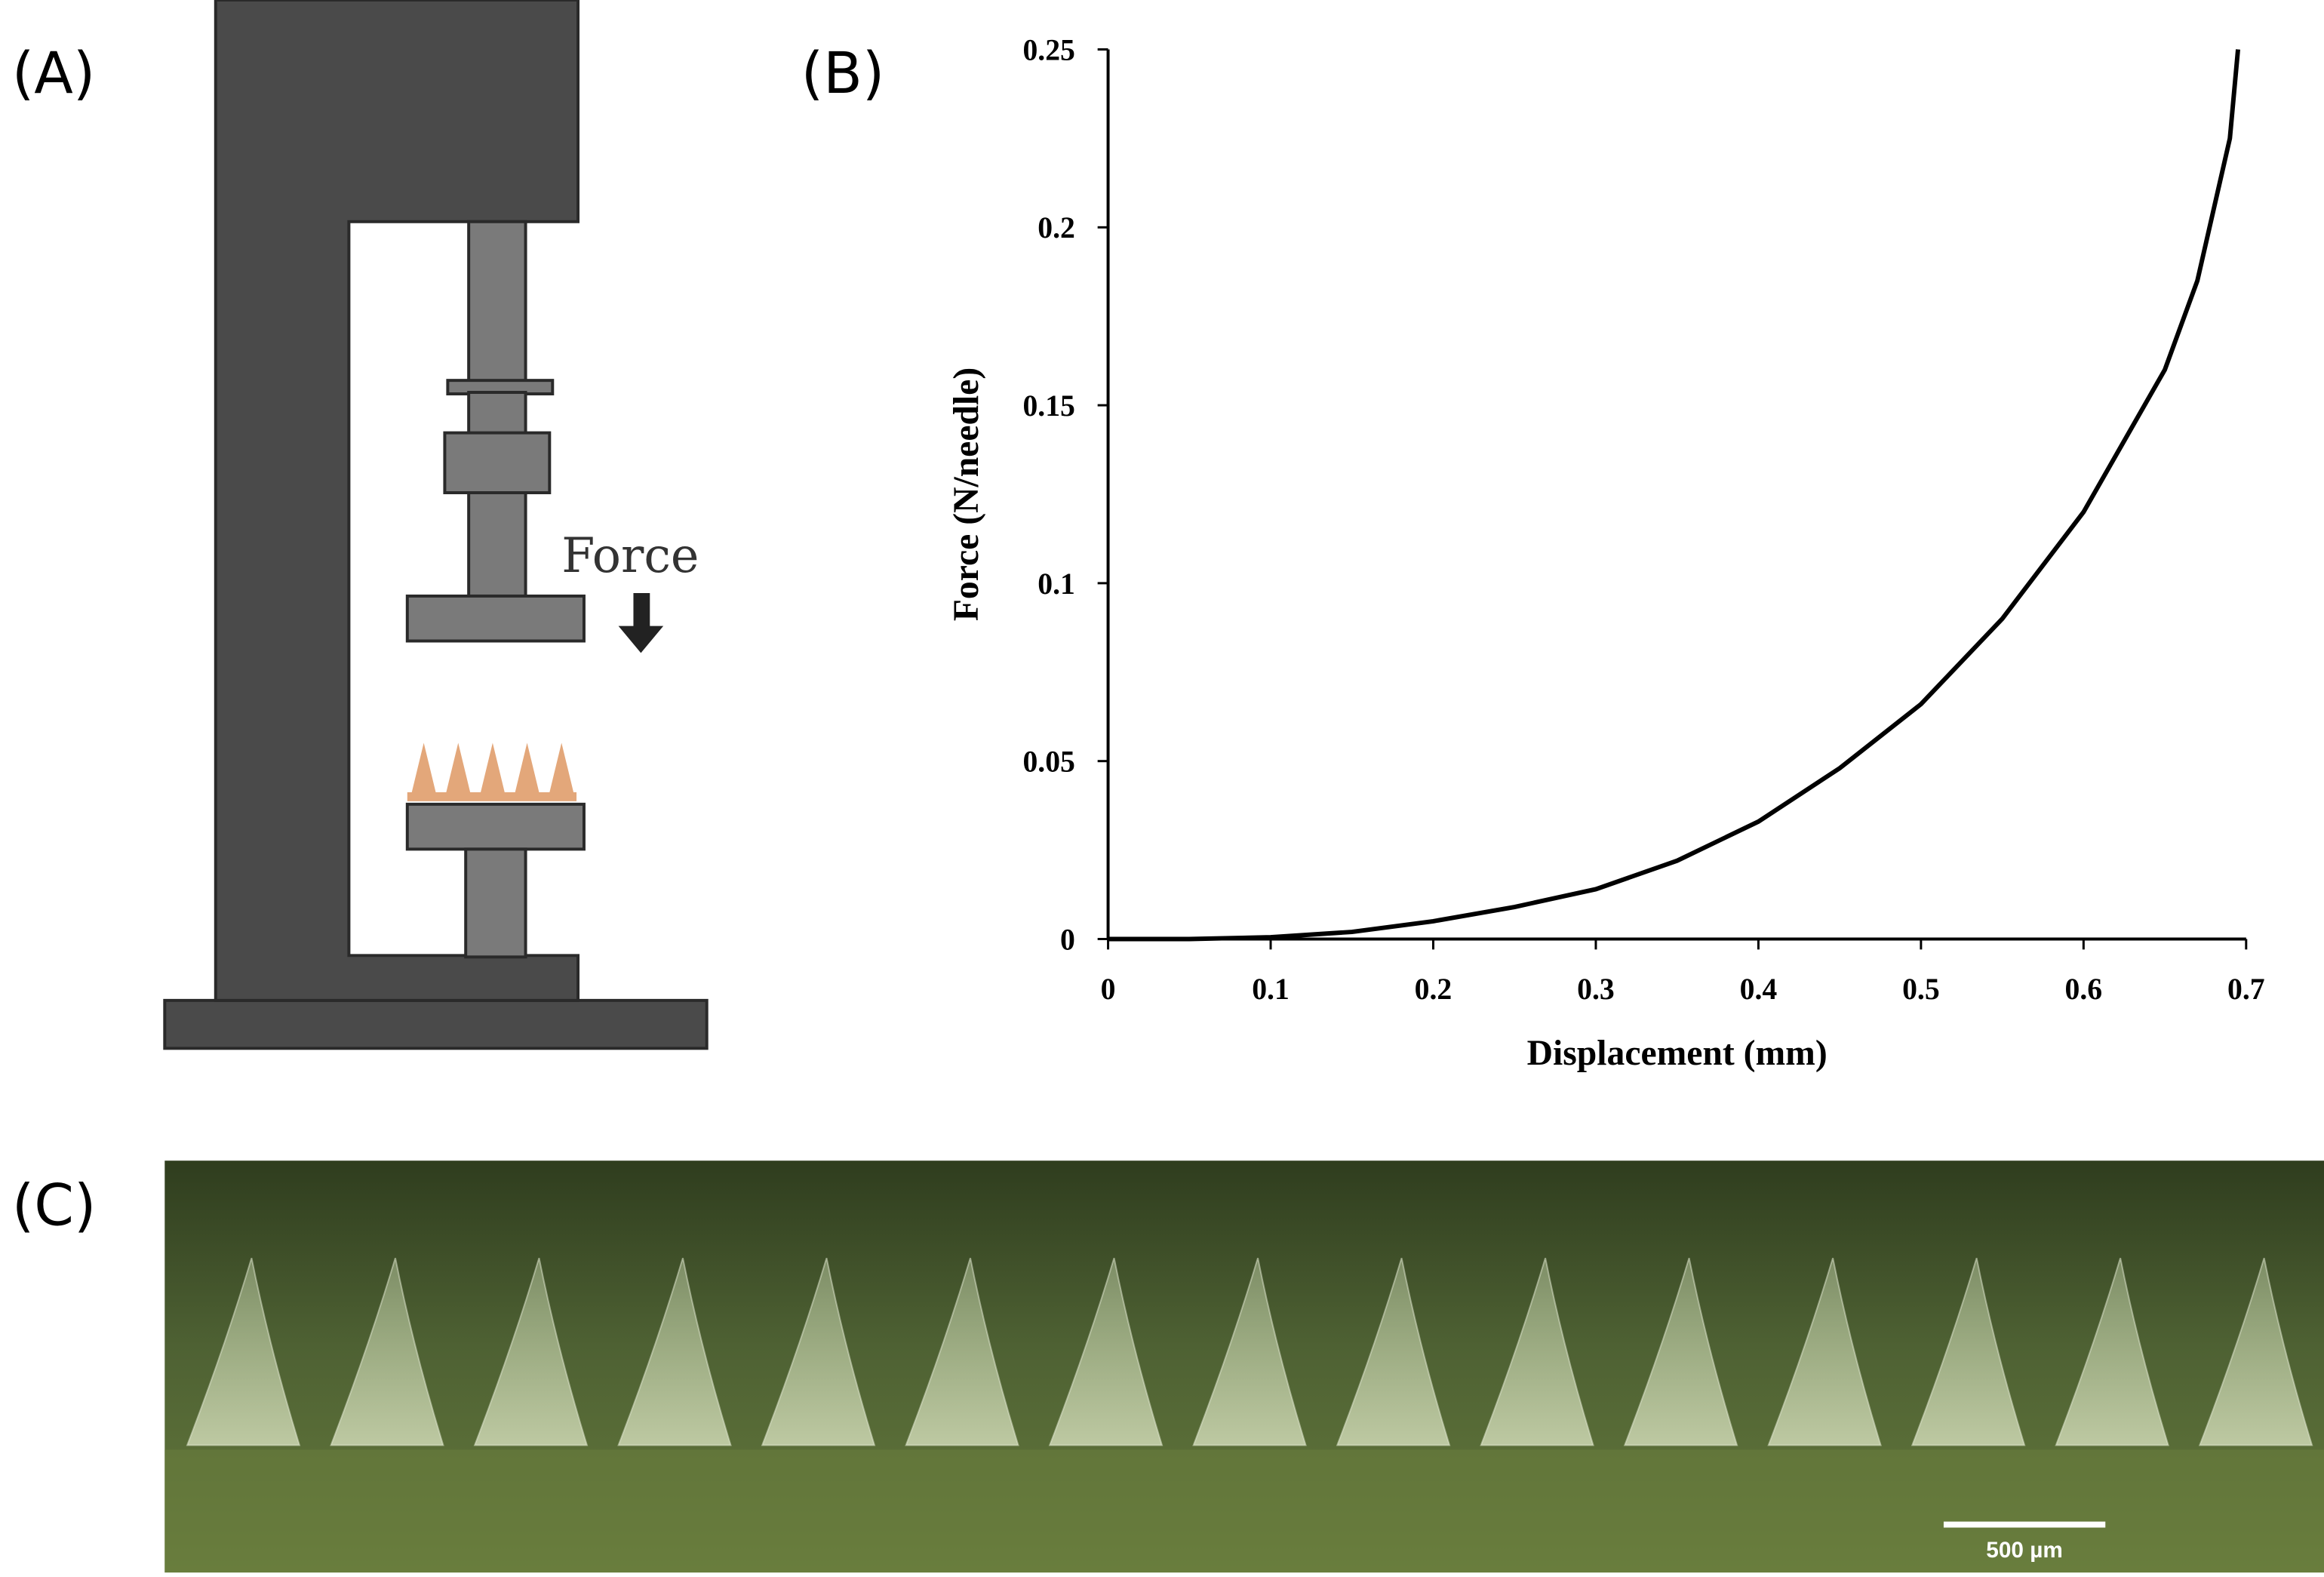 The height and width of the screenshot is (1577, 2324). Describe the element at coordinates (1433, 989) in the screenshot. I see `x-tick-label: 0.2` at that location.